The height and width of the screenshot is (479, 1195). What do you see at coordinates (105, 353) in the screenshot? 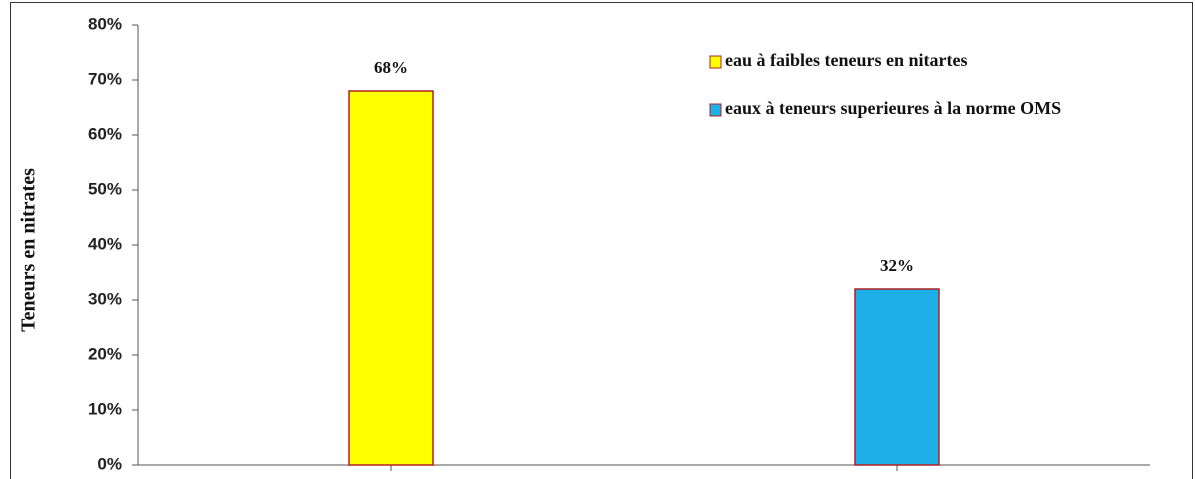
I see `y-tick-label: 20%` at bounding box center [105, 353].